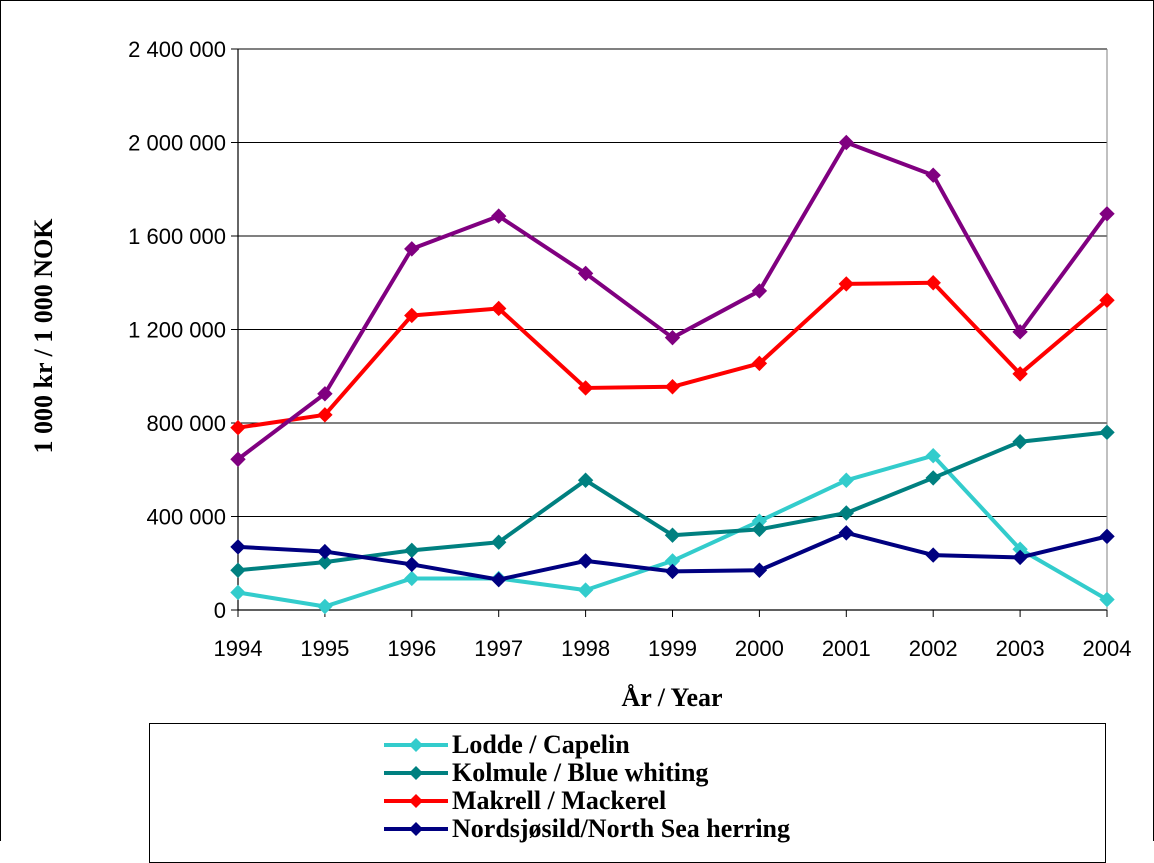 The height and width of the screenshot is (863, 1154). Describe the element at coordinates (220, 610) in the screenshot. I see `y-tick-label: 0` at that location.